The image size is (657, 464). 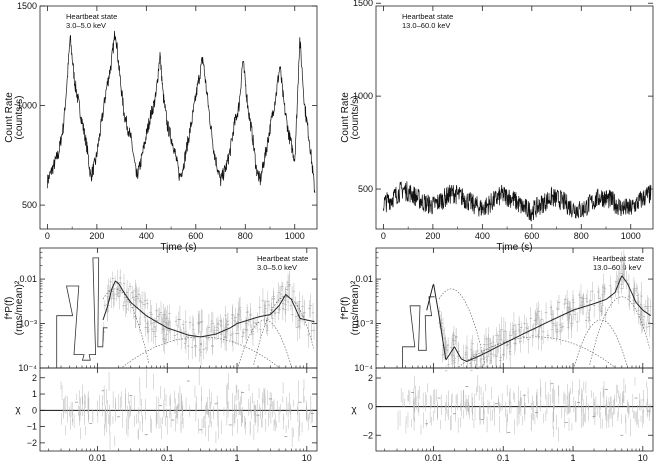 What do you see at coordinates (167, 458) in the screenshot?
I see `resid-soft-xtick-label: 0.1` at bounding box center [167, 458].